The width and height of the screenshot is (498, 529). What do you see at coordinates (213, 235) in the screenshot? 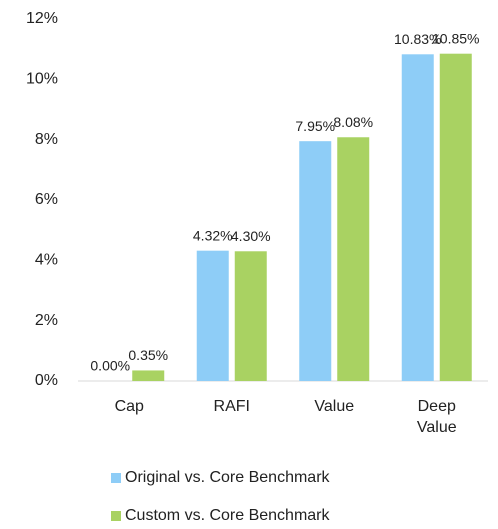
I see `value-label: 4.32%` at bounding box center [213, 235].